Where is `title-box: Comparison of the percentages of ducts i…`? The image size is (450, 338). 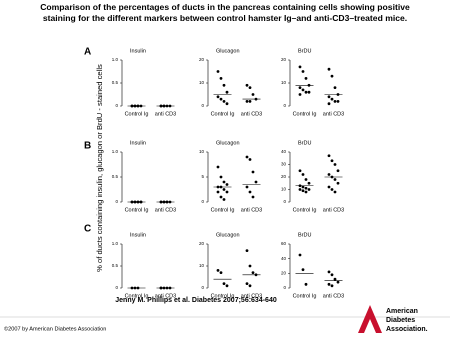 title-box: Comparison of the percentages of ducts i… is located at coordinates (225, 12).